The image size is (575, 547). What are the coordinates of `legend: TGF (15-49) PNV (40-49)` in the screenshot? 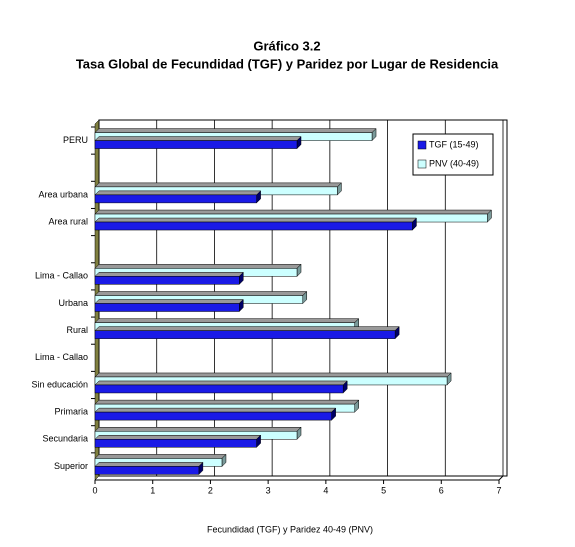 It's located at (453, 154).